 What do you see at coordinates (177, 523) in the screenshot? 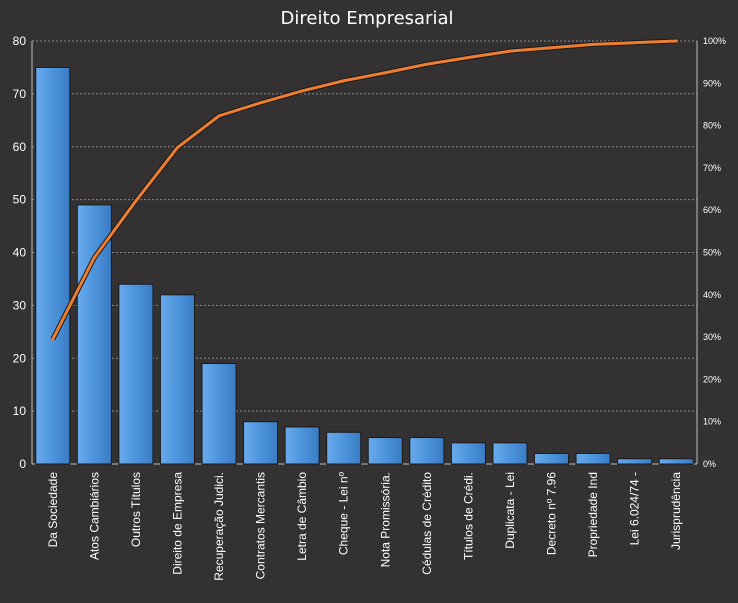
I see `x-category-label: Direito de Empresa` at bounding box center [177, 523].